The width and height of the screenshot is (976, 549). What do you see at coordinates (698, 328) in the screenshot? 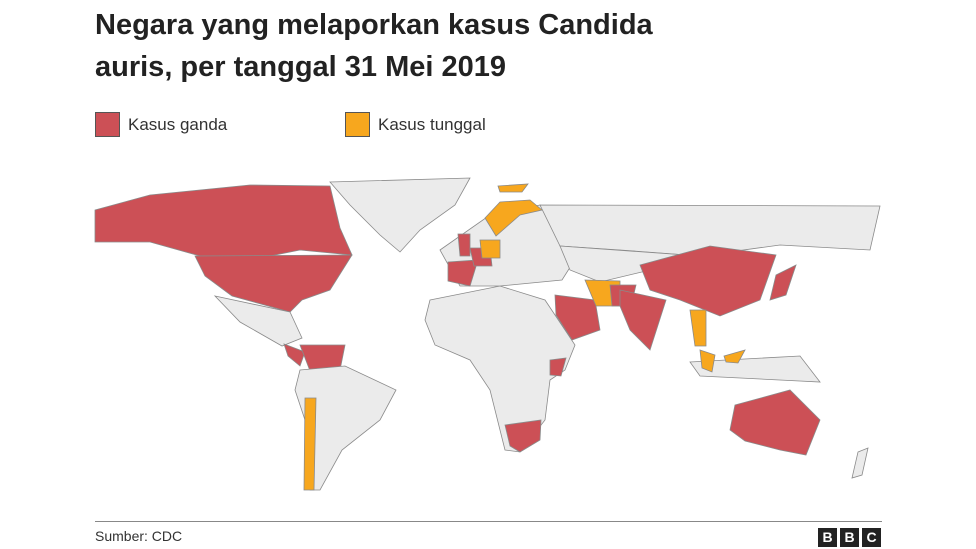
I see `thailand` at bounding box center [698, 328].